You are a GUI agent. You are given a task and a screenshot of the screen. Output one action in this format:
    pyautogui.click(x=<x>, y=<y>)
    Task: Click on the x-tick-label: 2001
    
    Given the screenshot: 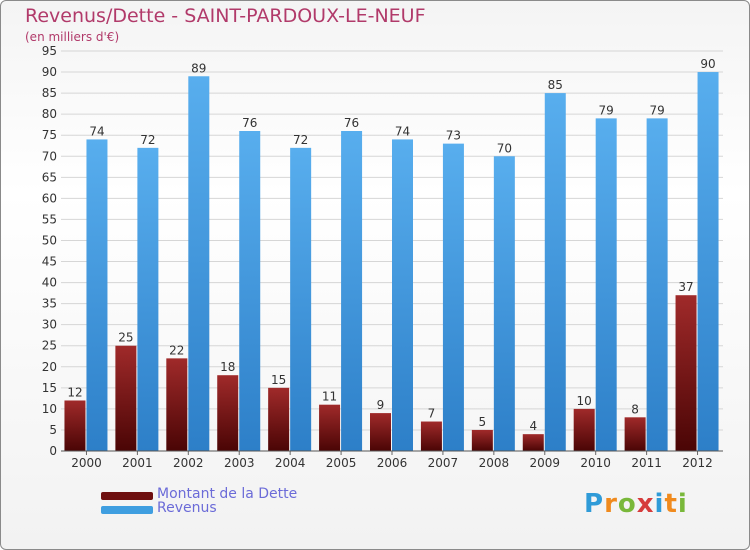 What is the action you would take?
    pyautogui.click(x=137, y=463)
    